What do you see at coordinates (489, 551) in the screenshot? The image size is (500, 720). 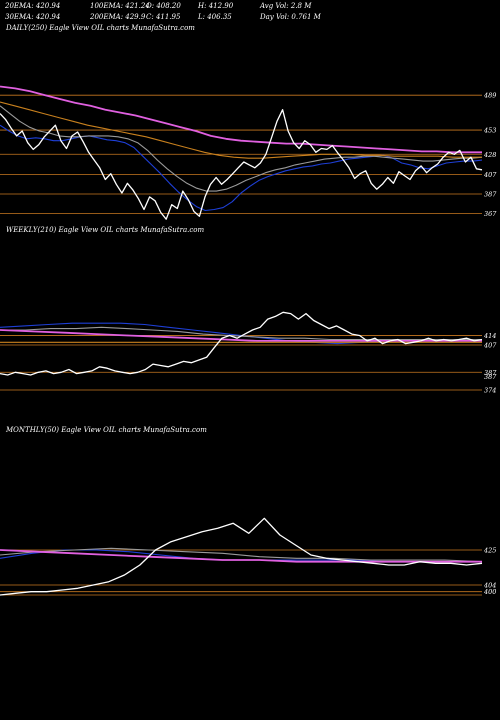 I see `level-tick-label: 425` at bounding box center [489, 551].